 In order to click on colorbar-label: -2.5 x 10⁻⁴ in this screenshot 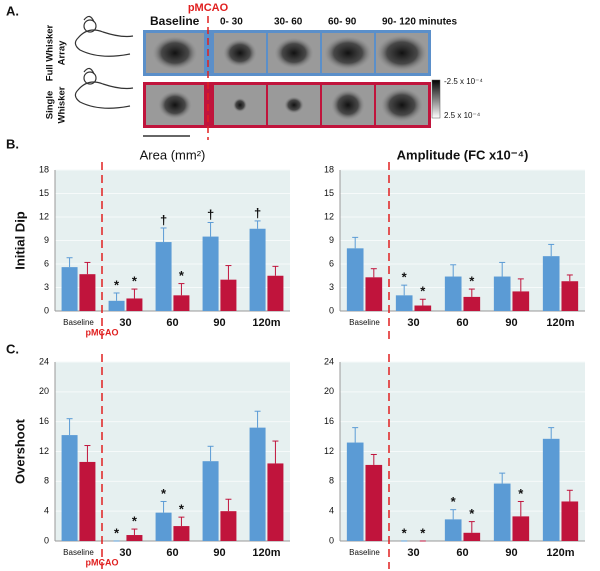, I will do `click(463, 81)`.